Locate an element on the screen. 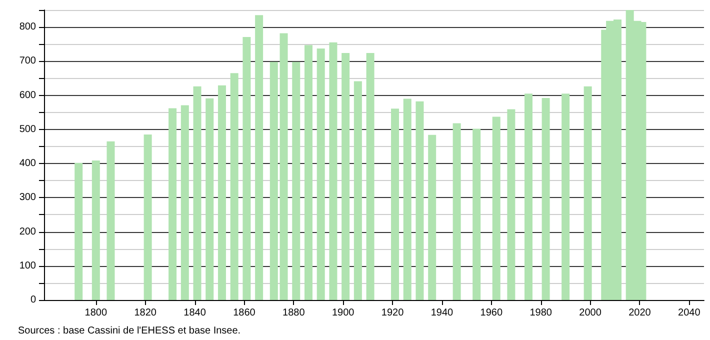 This screenshot has height=340, width=710. y-tick-label: 400 is located at coordinates (27, 164).